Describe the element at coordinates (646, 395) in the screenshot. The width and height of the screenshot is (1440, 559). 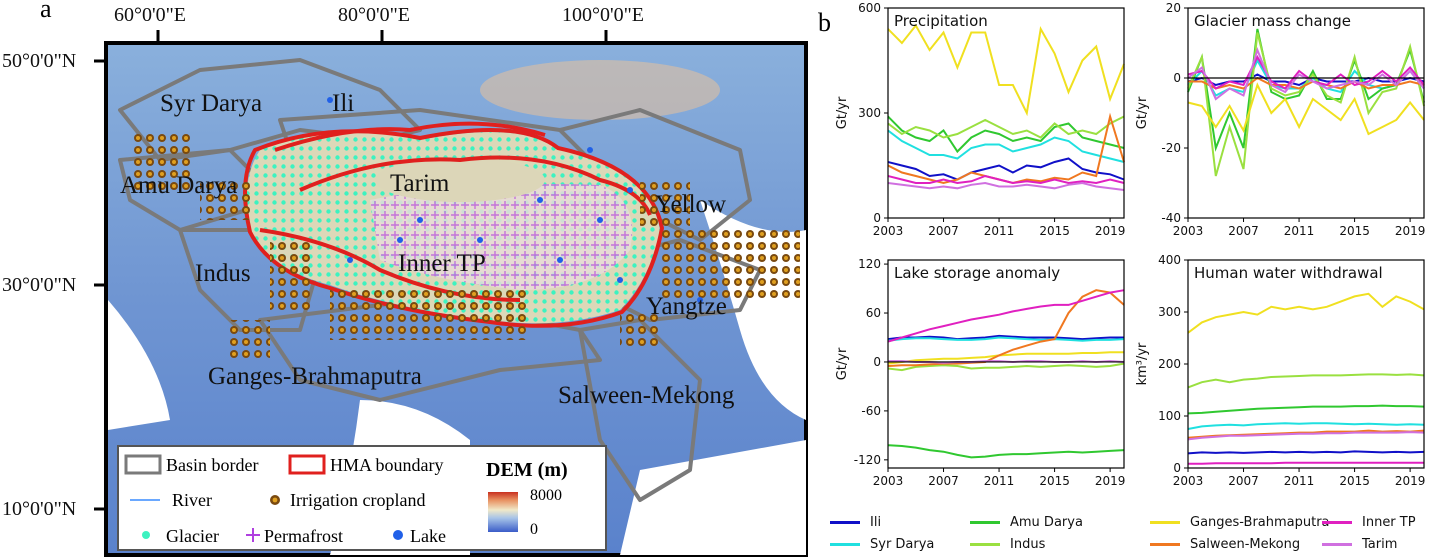
I see `basin-label-salween-mekong: Salween-Mekong` at that location.